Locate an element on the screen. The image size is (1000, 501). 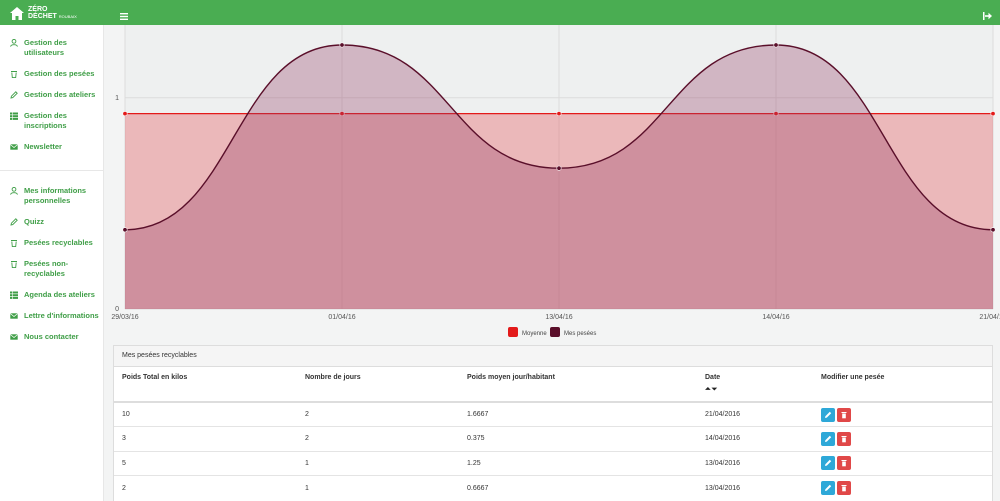
x-tick-label: 29/03/16 is located at coordinates (124, 317).